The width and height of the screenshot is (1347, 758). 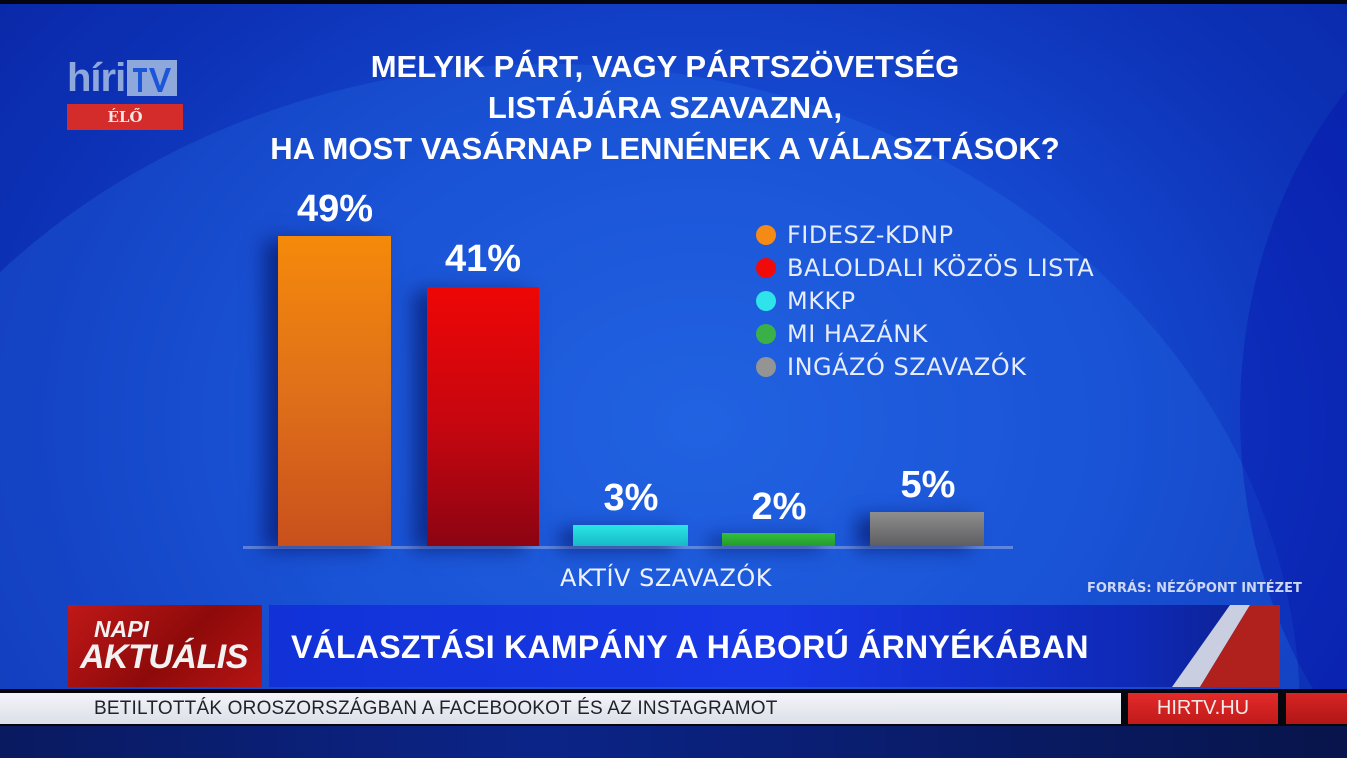 I want to click on legend-item: INGÁZÓ SZAVAZÓK, so click(x=925, y=366).